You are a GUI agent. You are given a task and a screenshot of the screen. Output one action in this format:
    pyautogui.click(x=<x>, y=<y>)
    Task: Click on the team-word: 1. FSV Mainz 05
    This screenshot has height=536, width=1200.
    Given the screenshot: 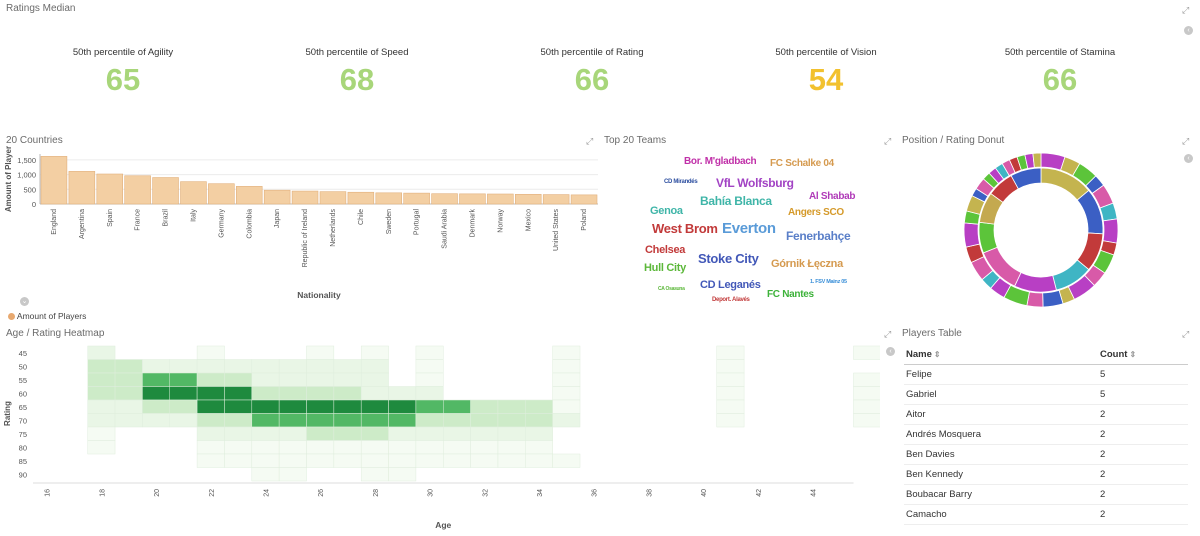 What is the action you would take?
    pyautogui.click(x=828, y=282)
    